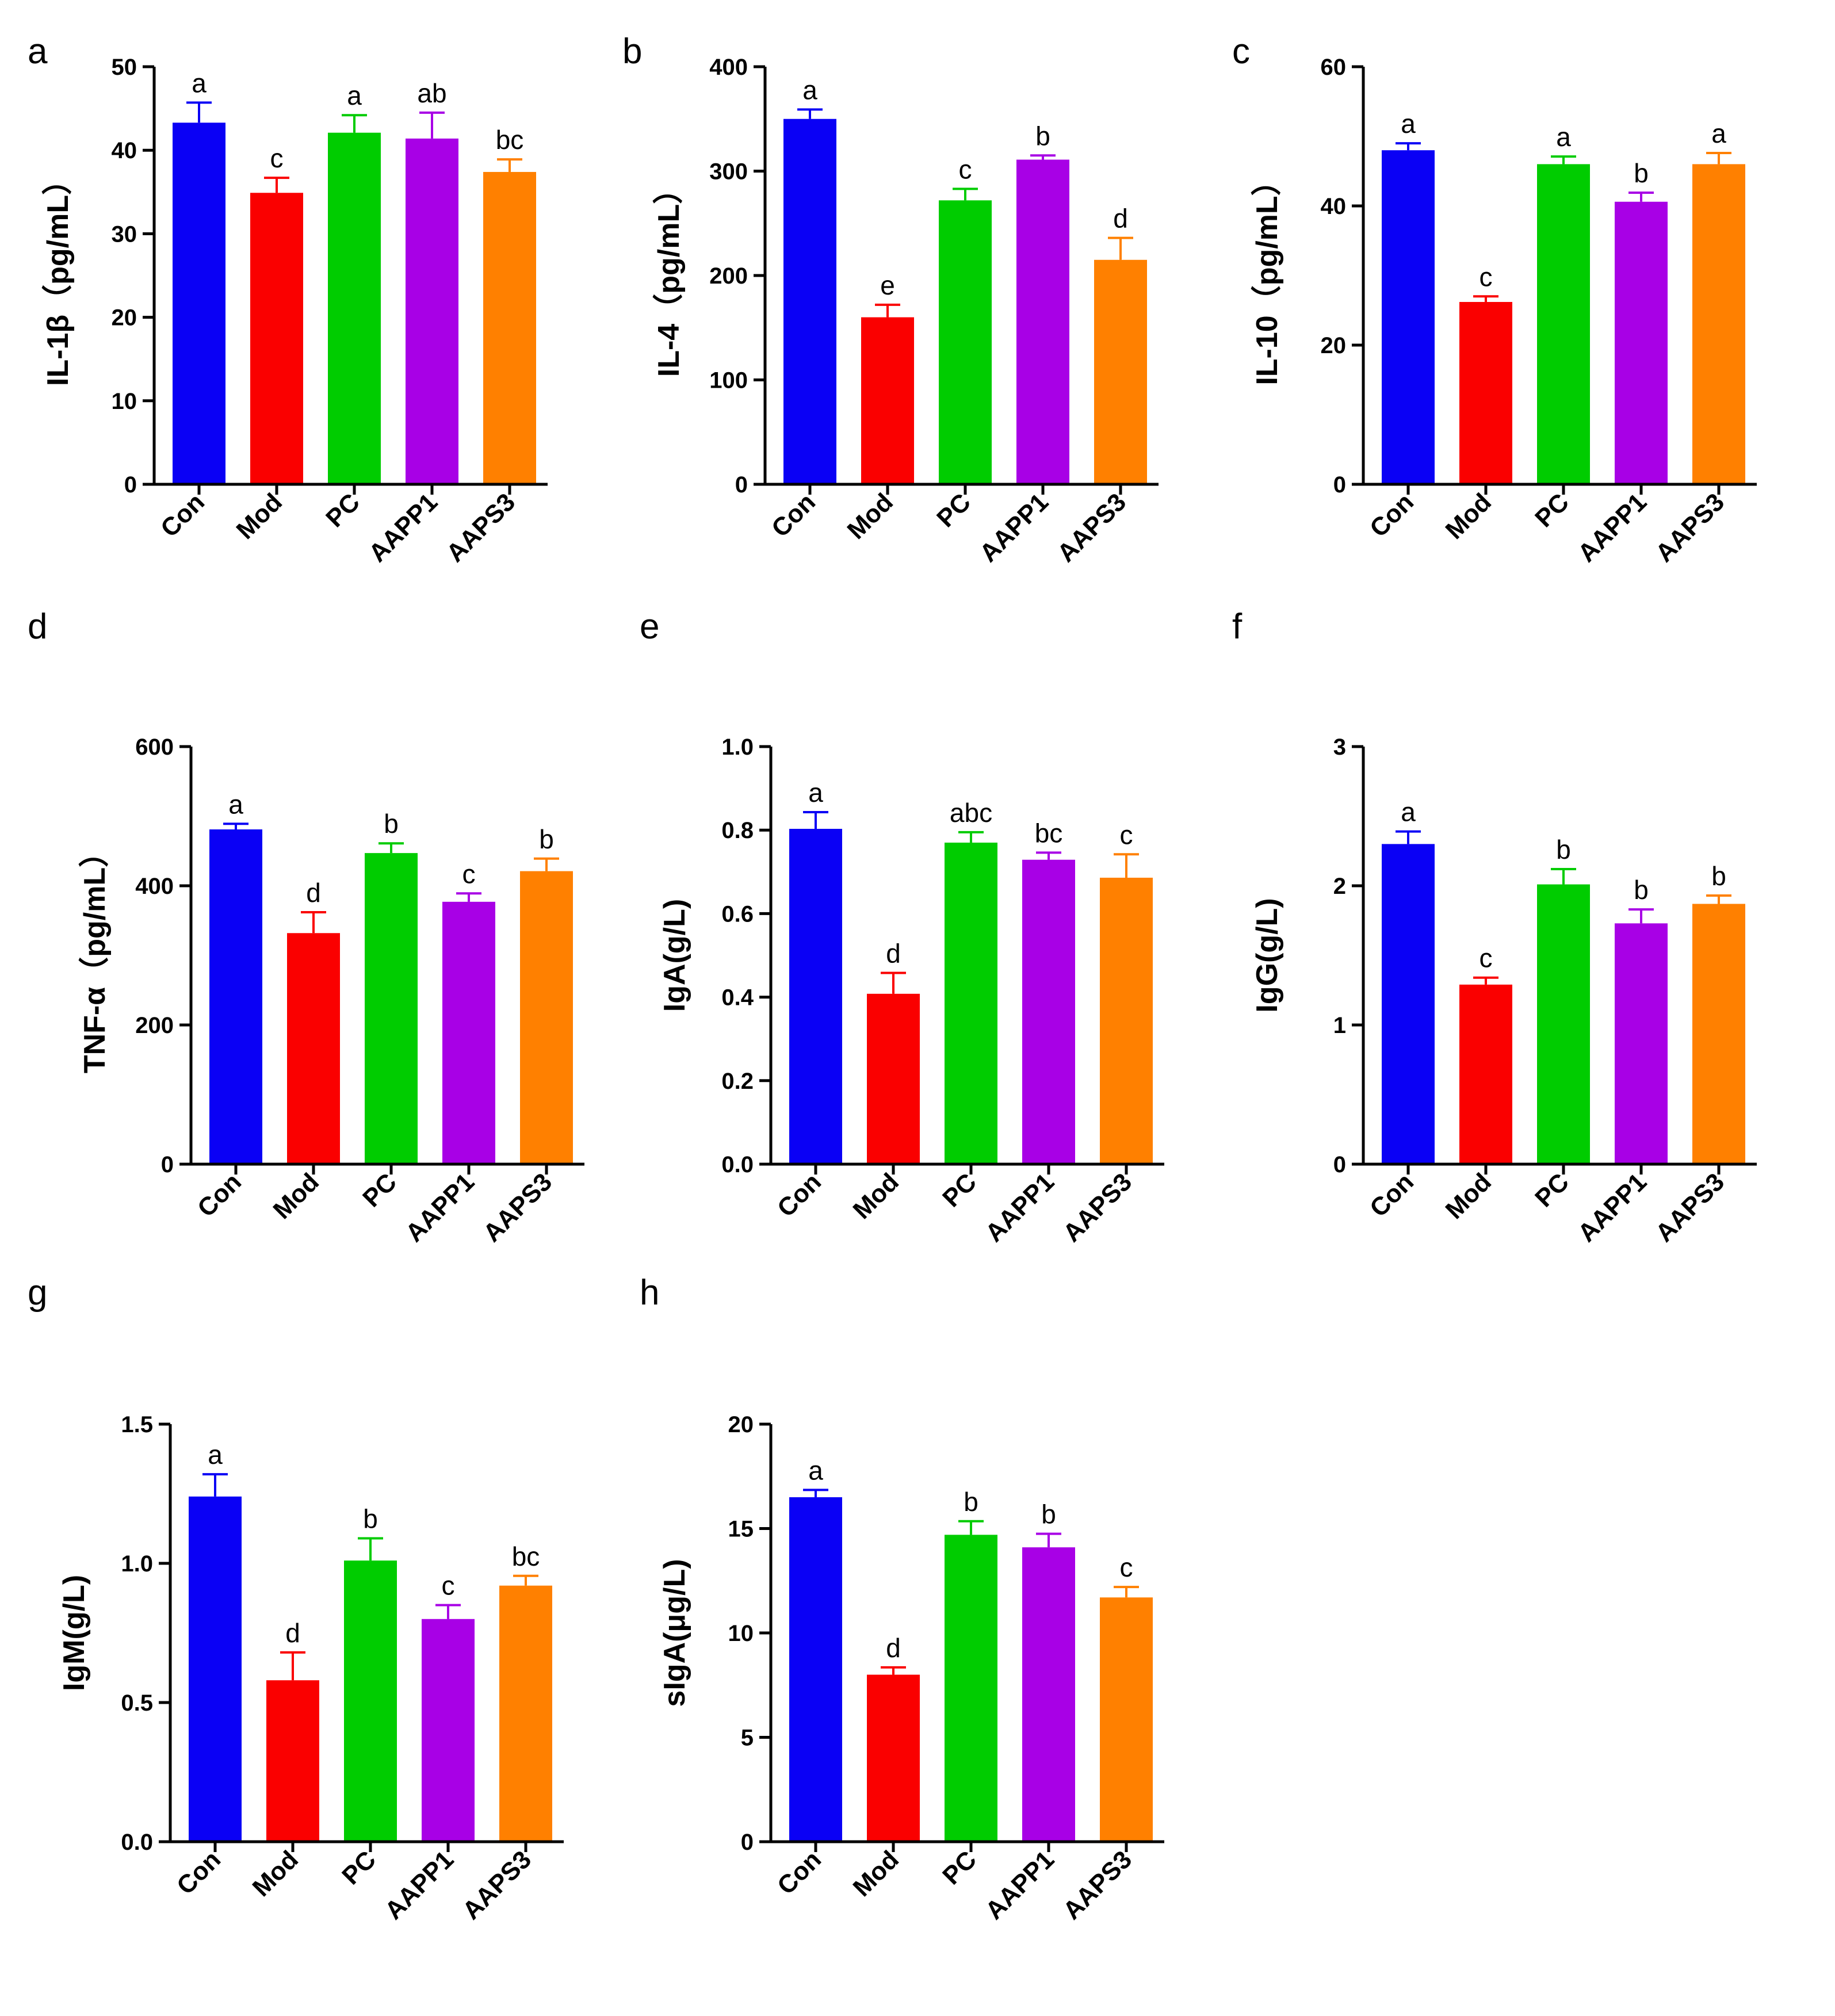  Describe the element at coordinates (95, 955) in the screenshot. I see `y-axis-label-d: TNF-α（pg/mL）` at that location.